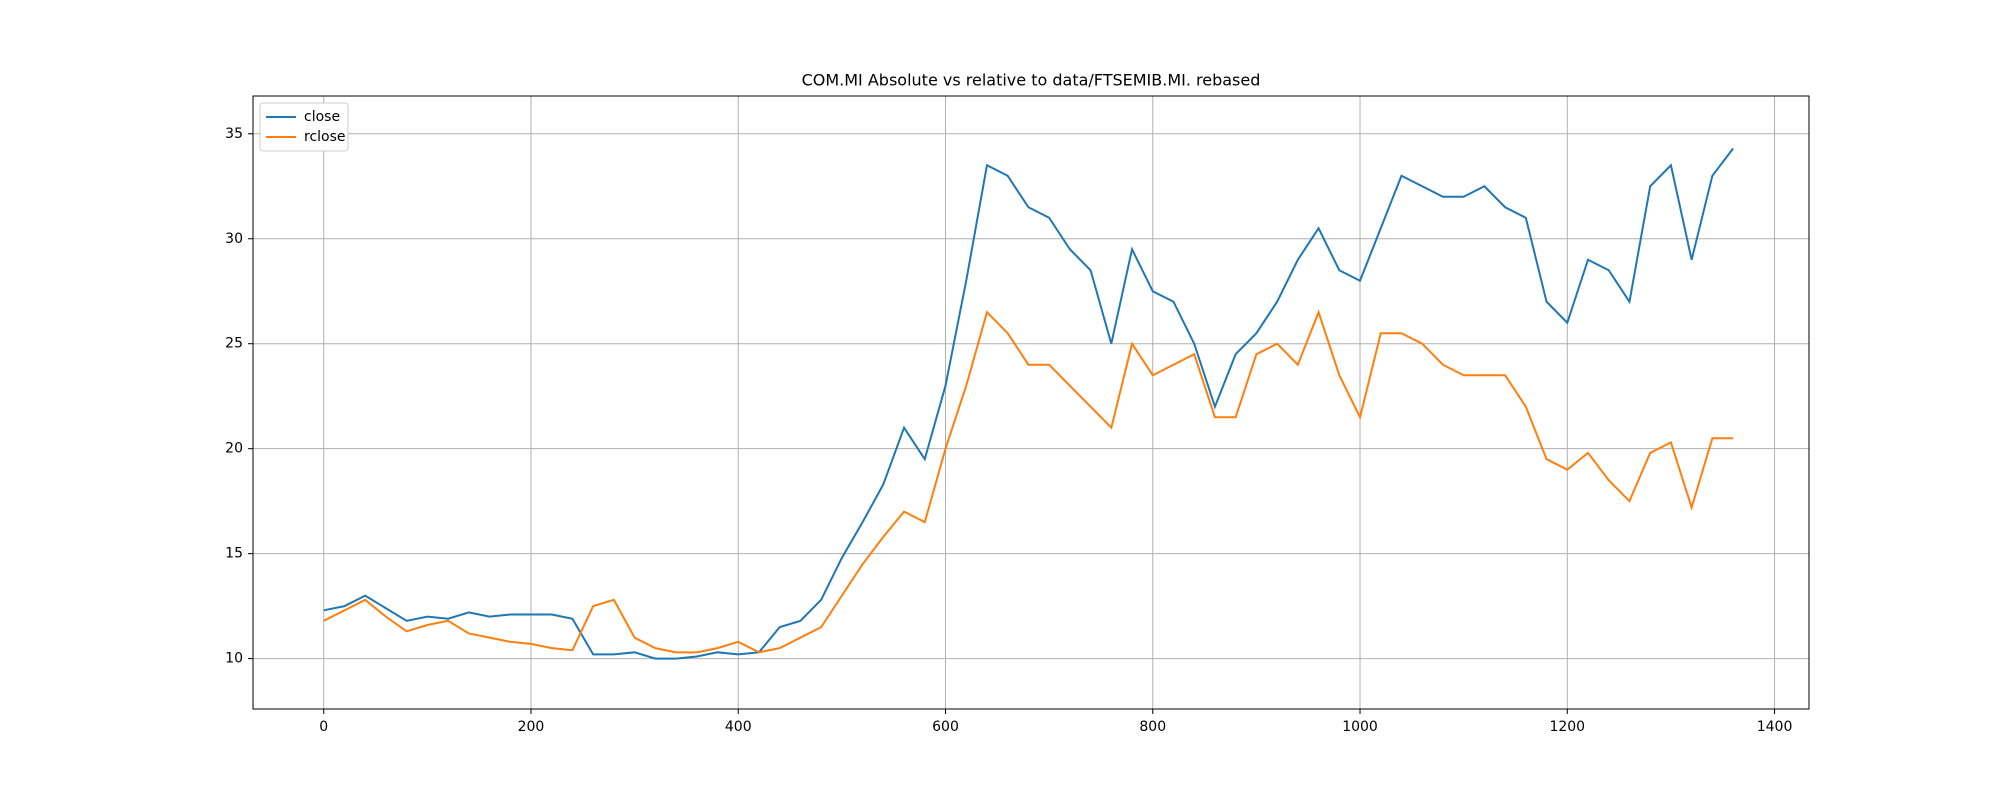  Describe the element at coordinates (945, 727) in the screenshot. I see `x-tick-label: 600` at that location.